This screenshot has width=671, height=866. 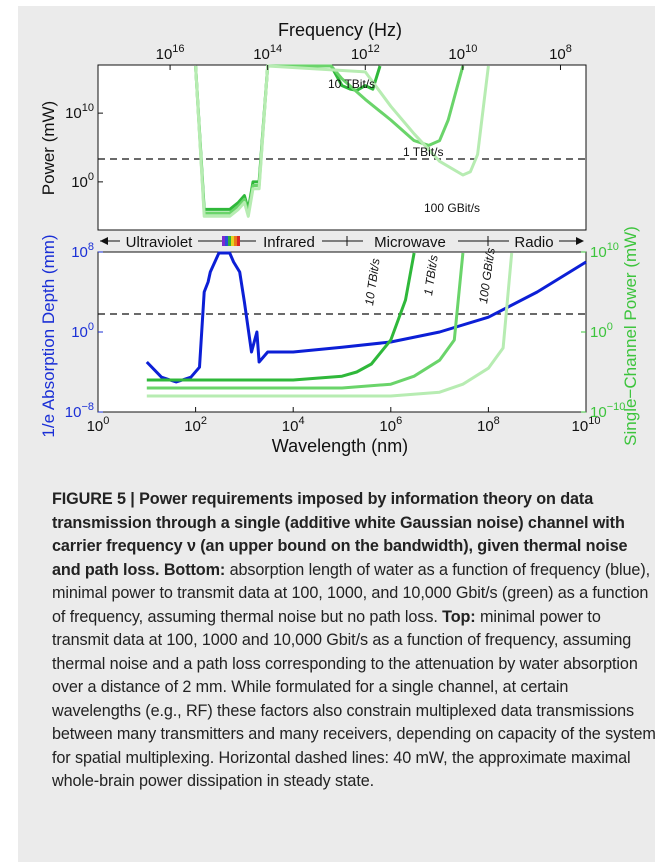 What do you see at coordinates (560, 53) in the screenshot?
I see `top-tick-label-4: 108` at bounding box center [560, 53].